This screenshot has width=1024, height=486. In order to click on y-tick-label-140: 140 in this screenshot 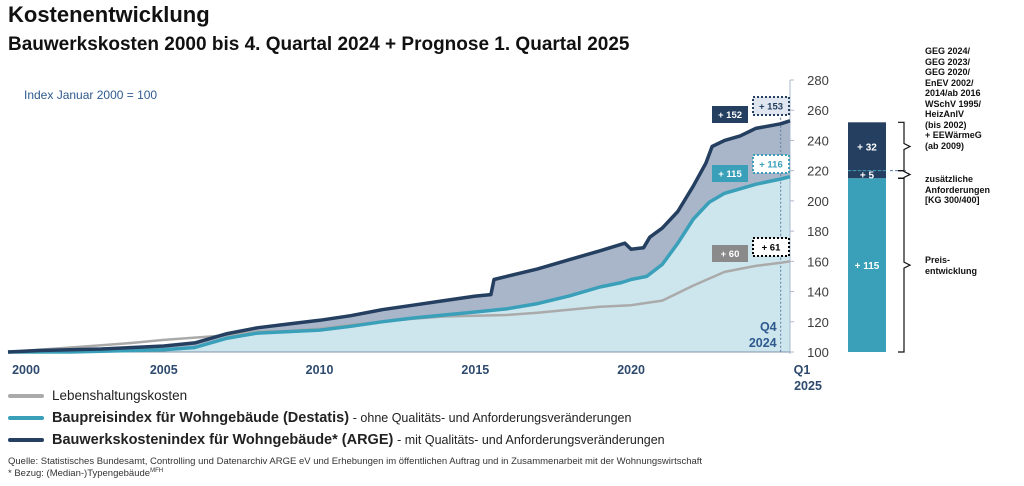, I will do `click(818, 292)`.